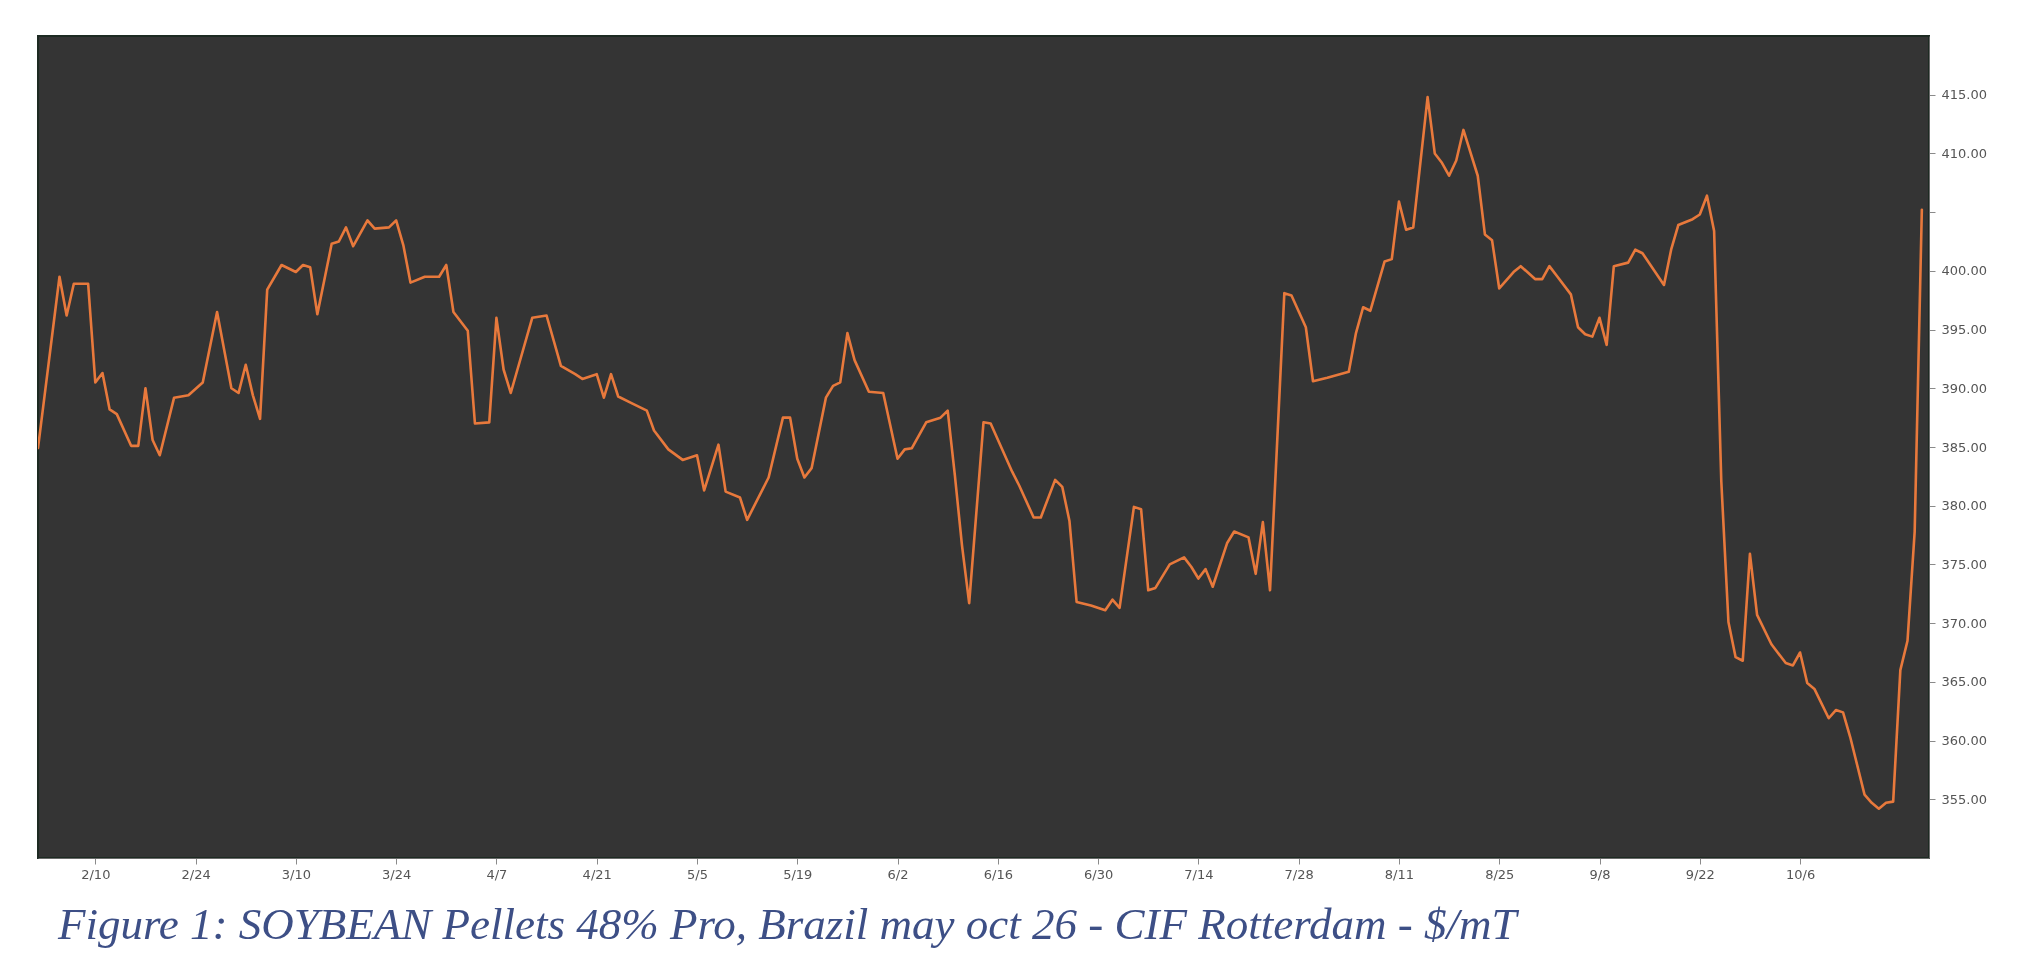 This screenshot has width=2030, height=973. What do you see at coordinates (1199, 874) in the screenshot?
I see `x-tick-label: 7/14` at bounding box center [1199, 874].